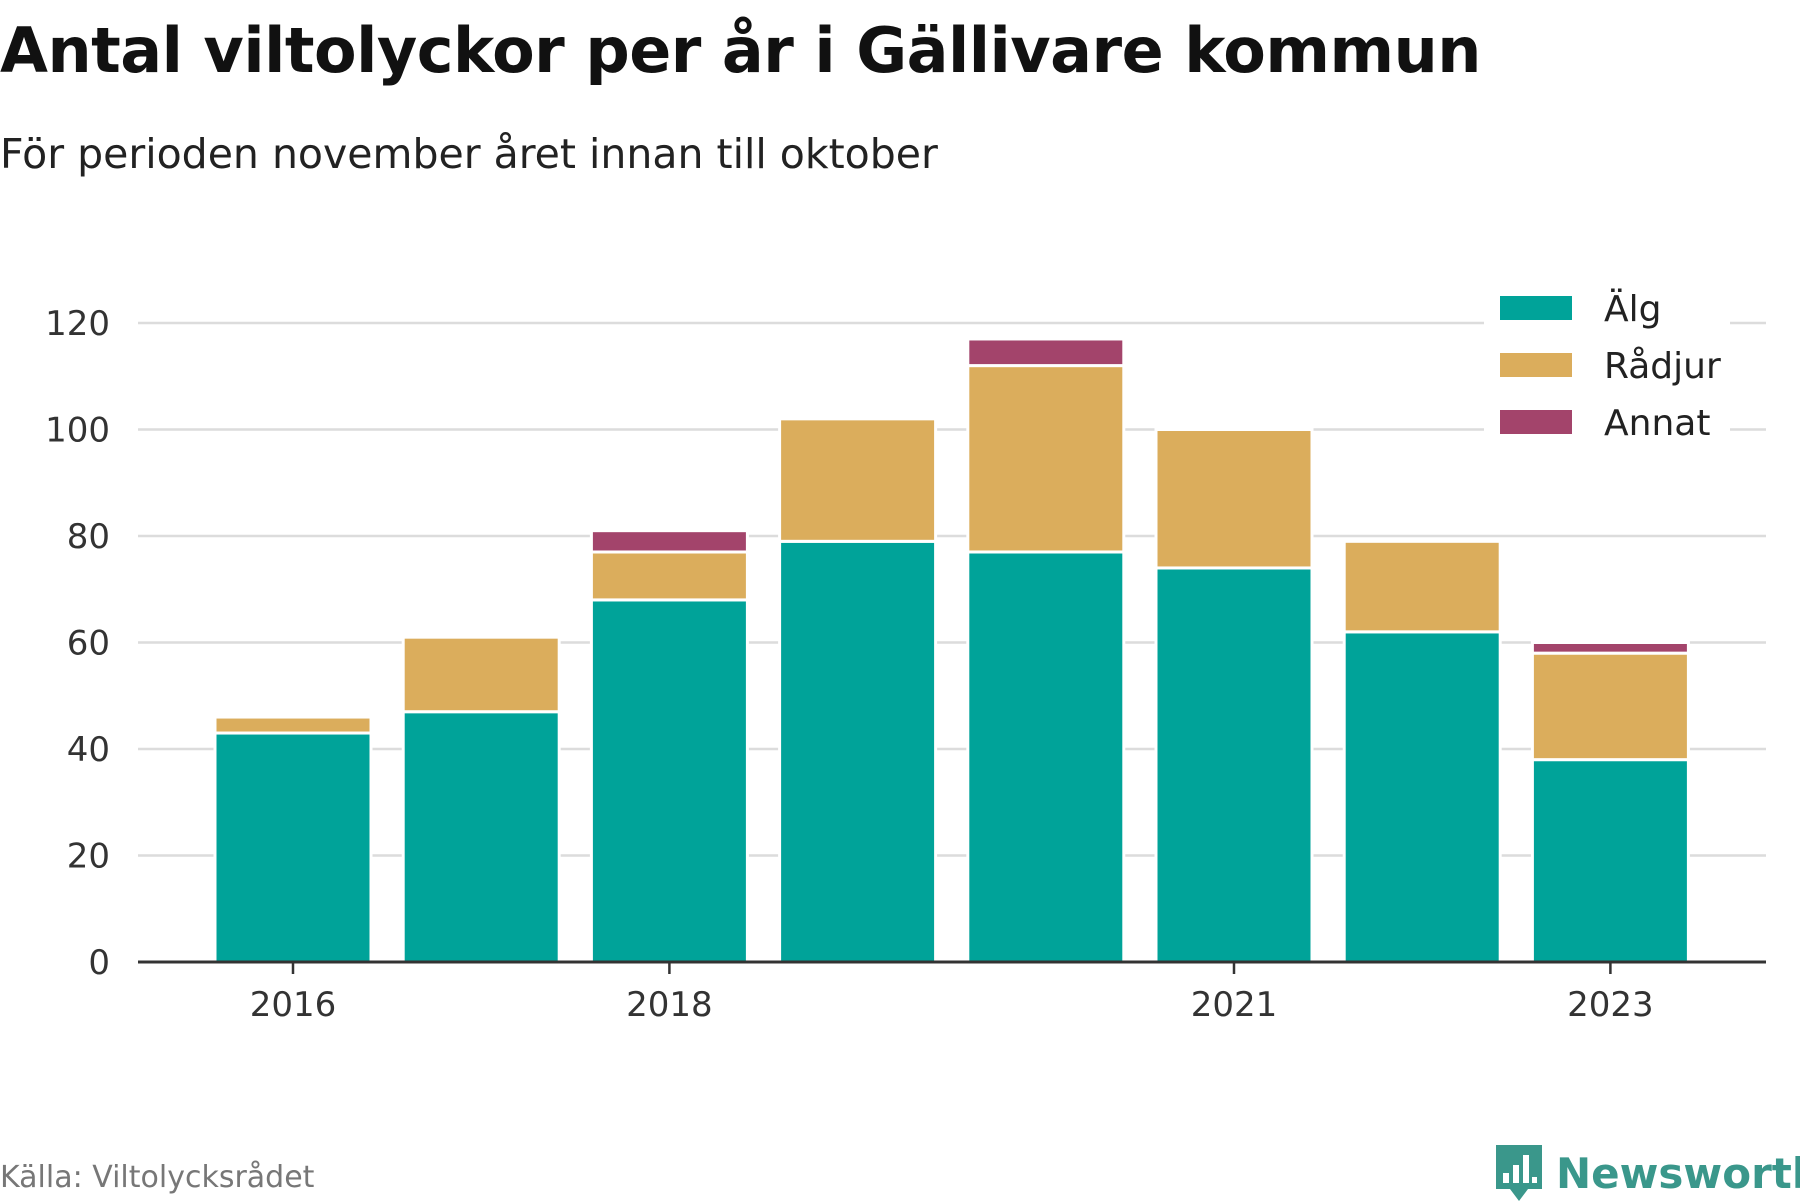 The width and height of the screenshot is (1800, 1203). I want to click on x-tick-label: 2018, so click(669, 1005).